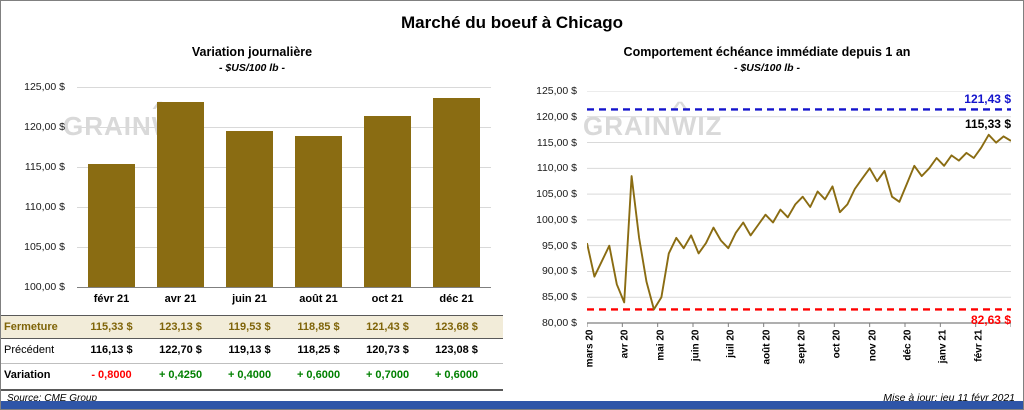 The width and height of the screenshot is (1024, 410). I want to click on table-cell: 123,13 $, so click(180, 327).